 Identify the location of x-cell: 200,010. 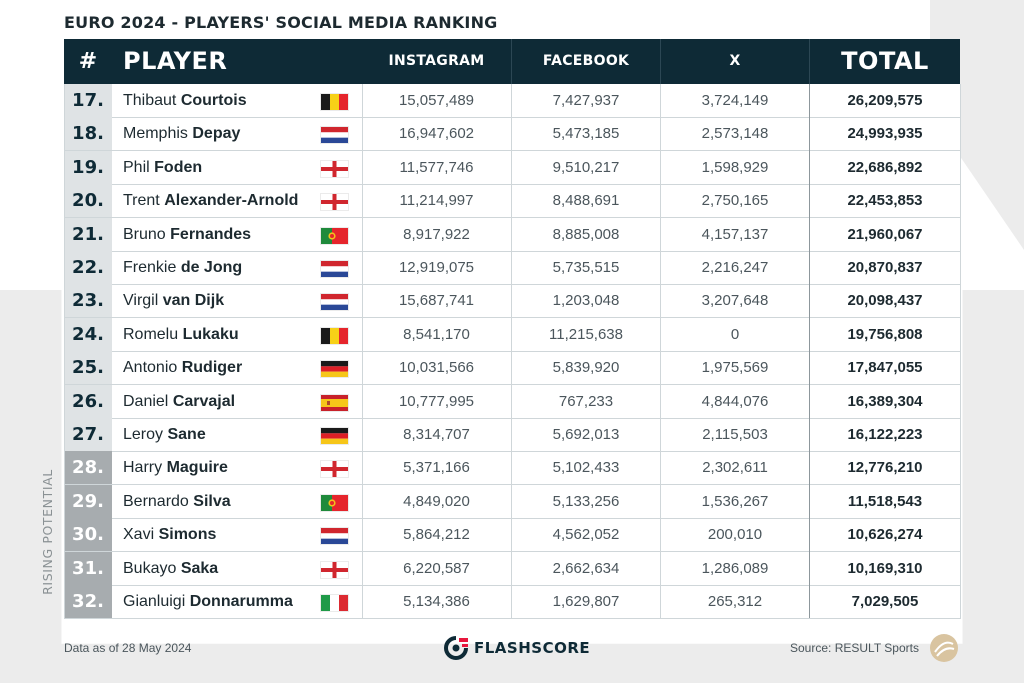
(735, 535).